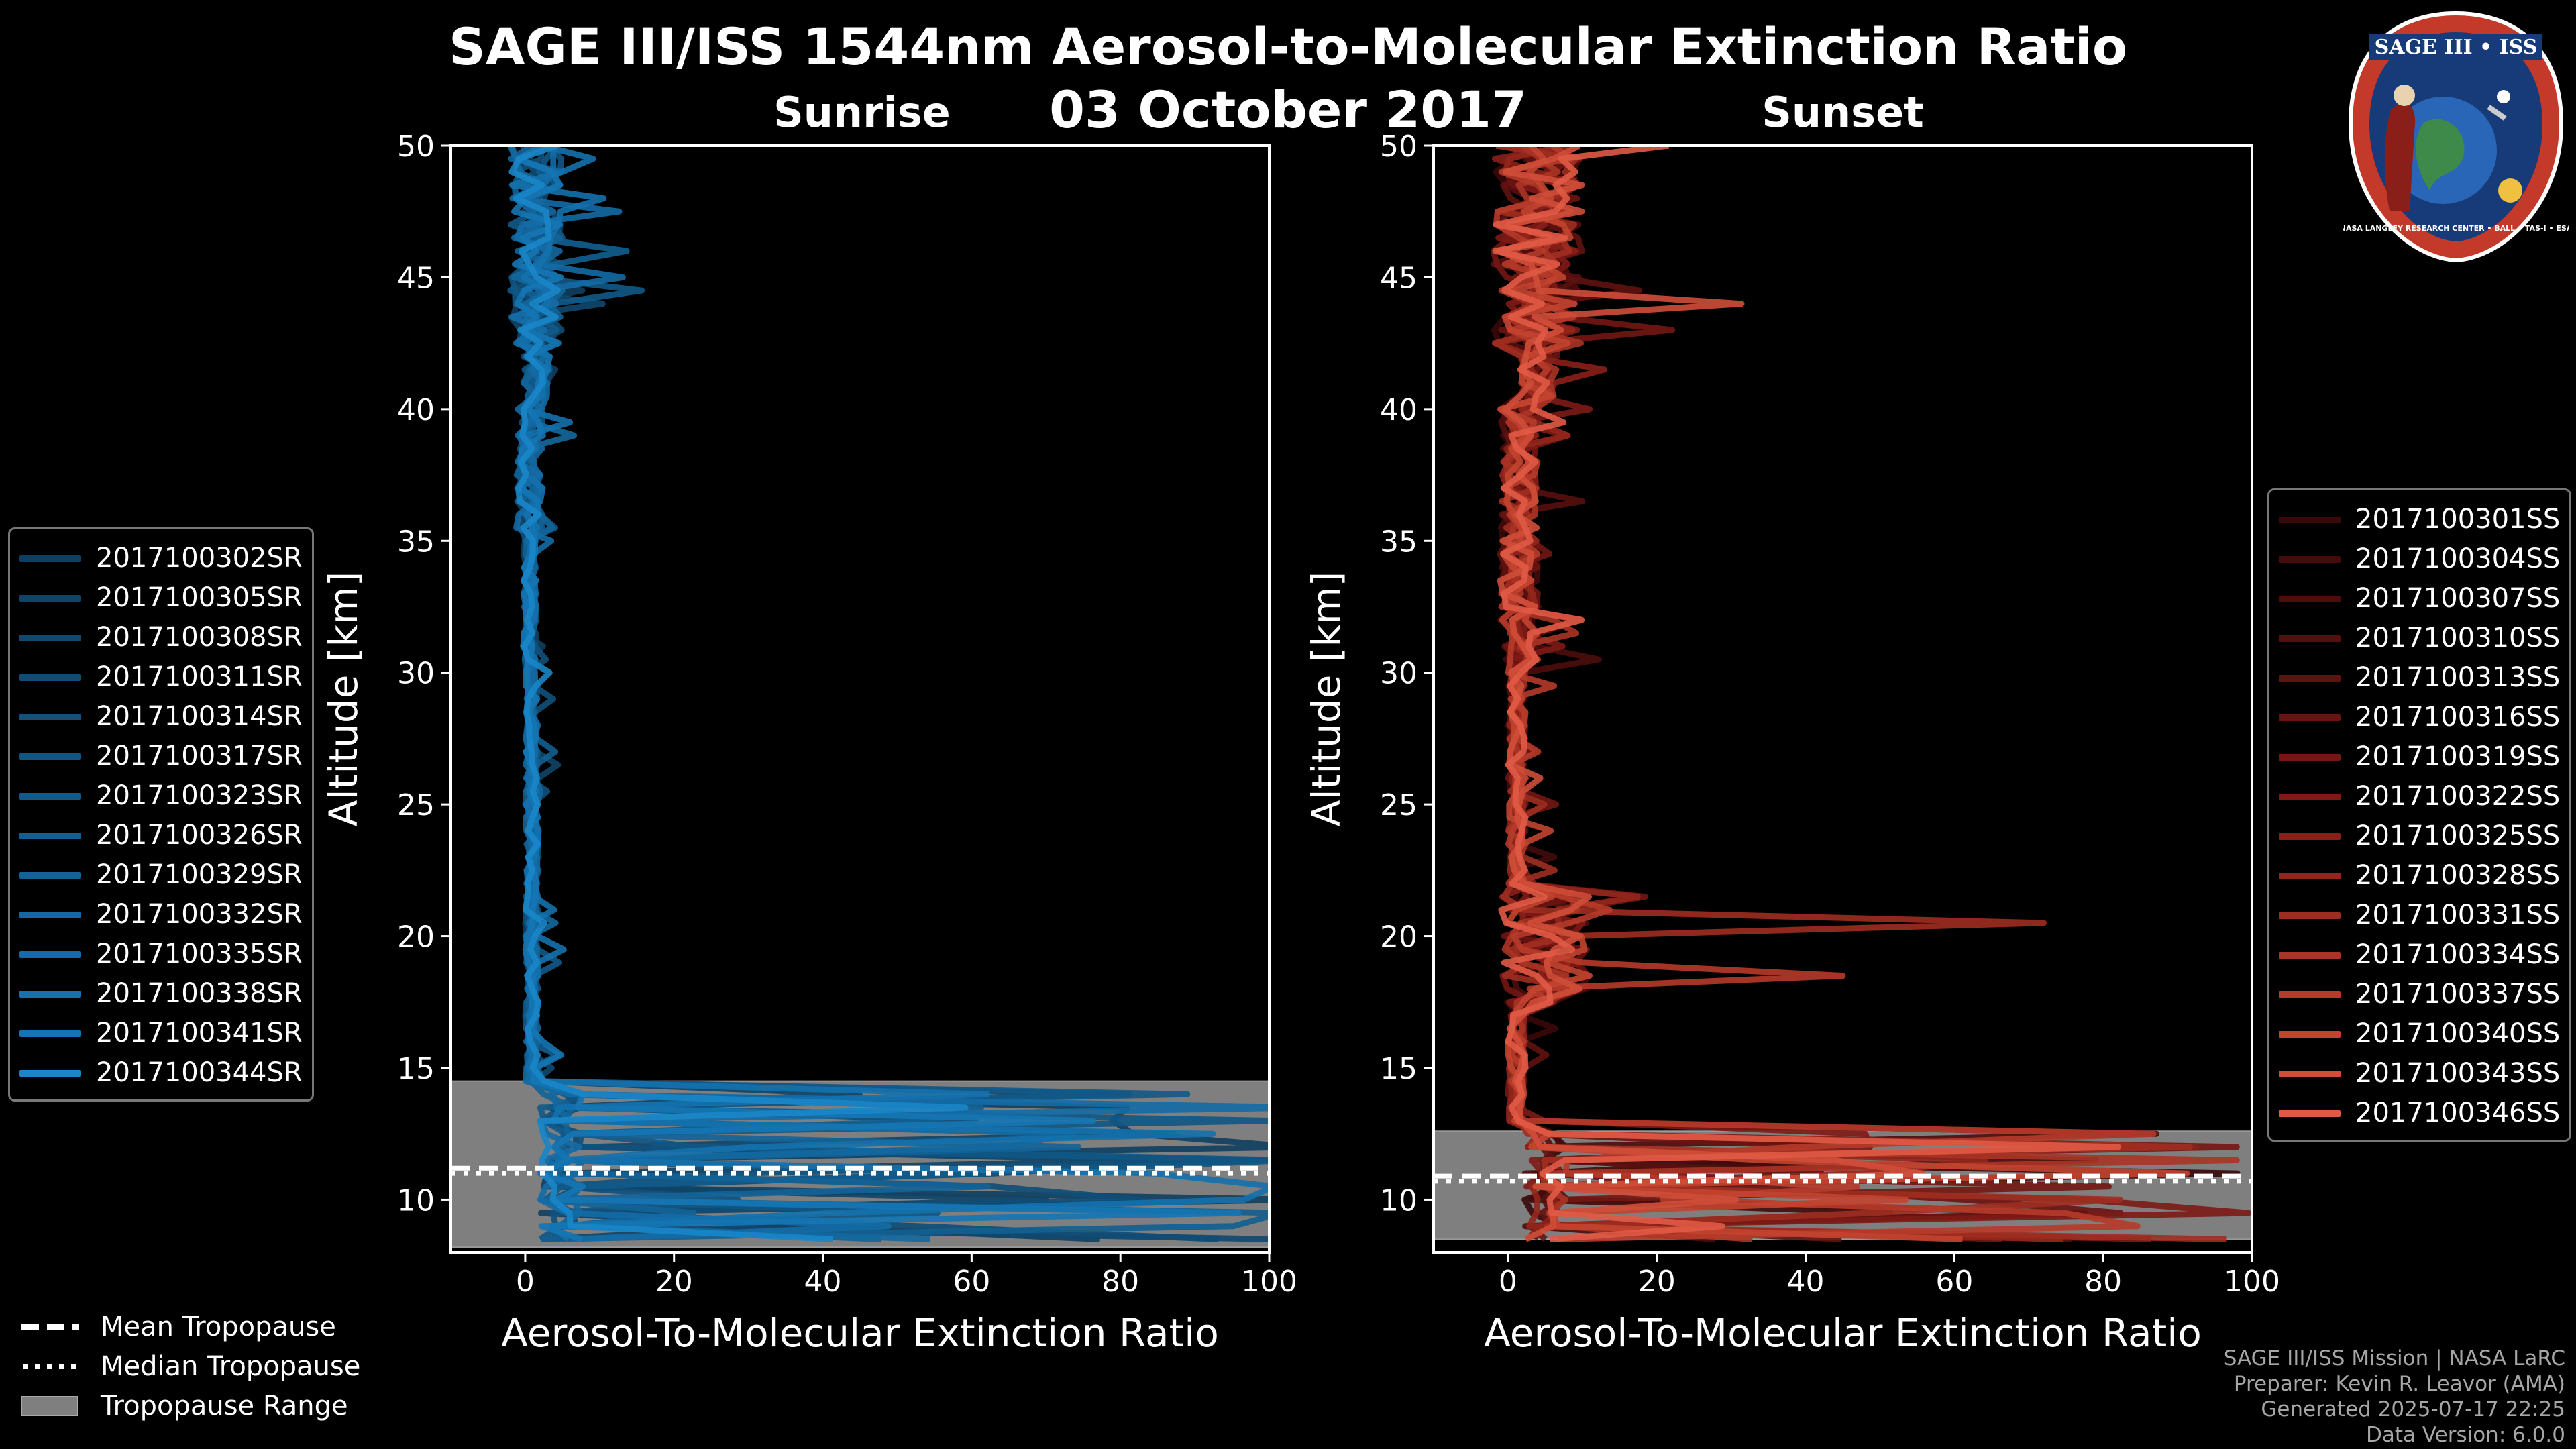 The height and width of the screenshot is (1449, 2576). Describe the element at coordinates (199, 637) in the screenshot. I see `legend-label: 2017100308SR` at that location.